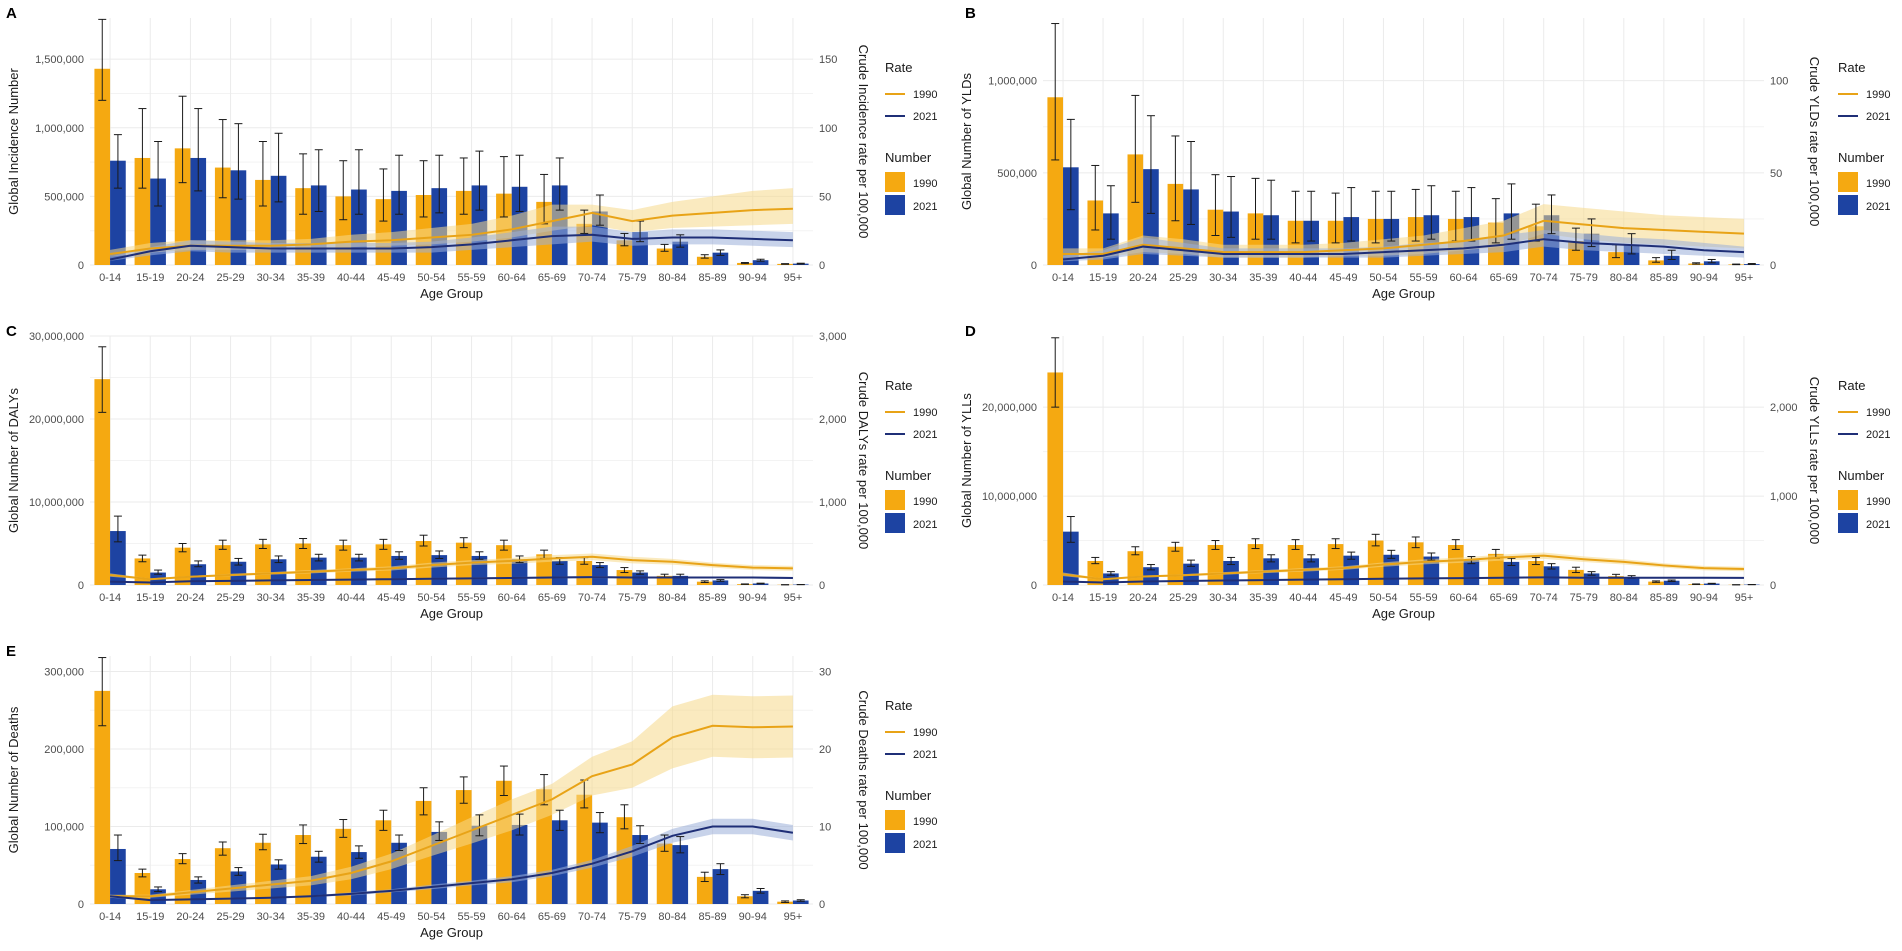 The image size is (1902, 951). I want to click on y-tick-label: 0, so click(1034, 586).